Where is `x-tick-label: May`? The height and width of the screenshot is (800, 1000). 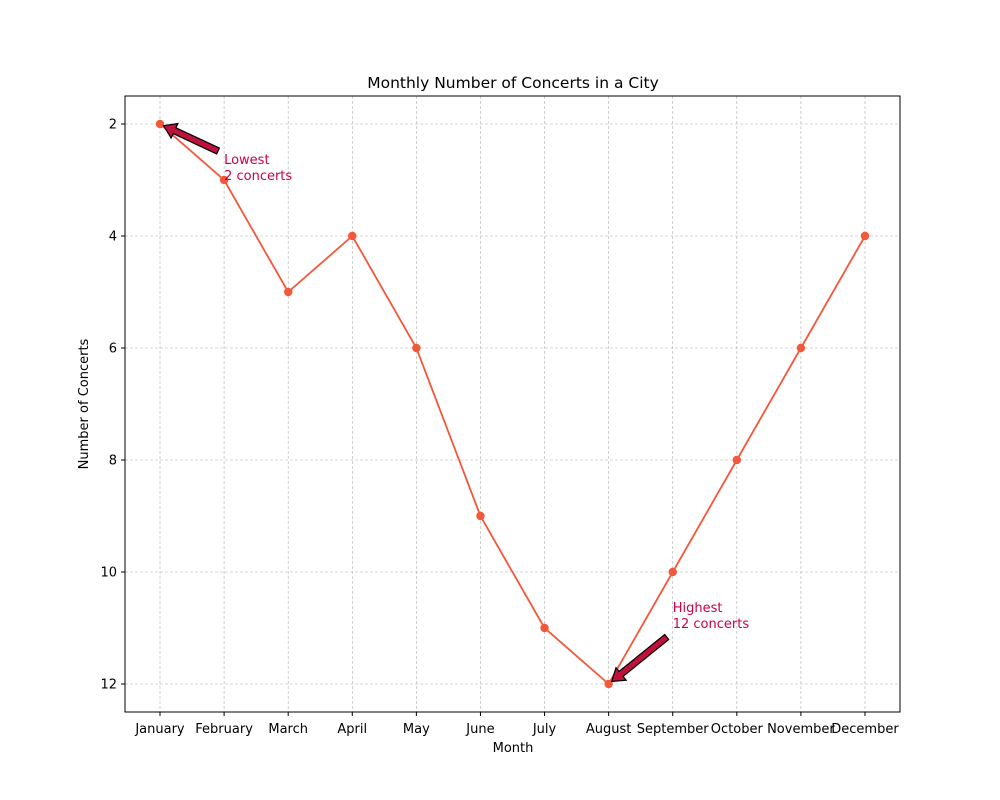
x-tick-label: May is located at coordinates (416, 729).